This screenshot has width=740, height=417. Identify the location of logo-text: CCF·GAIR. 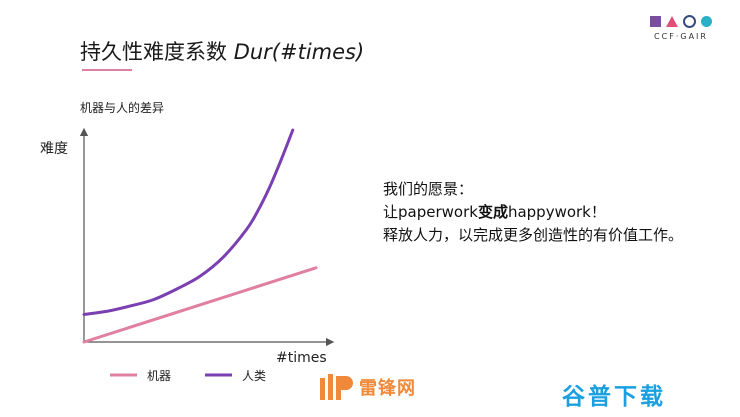
(681, 36).